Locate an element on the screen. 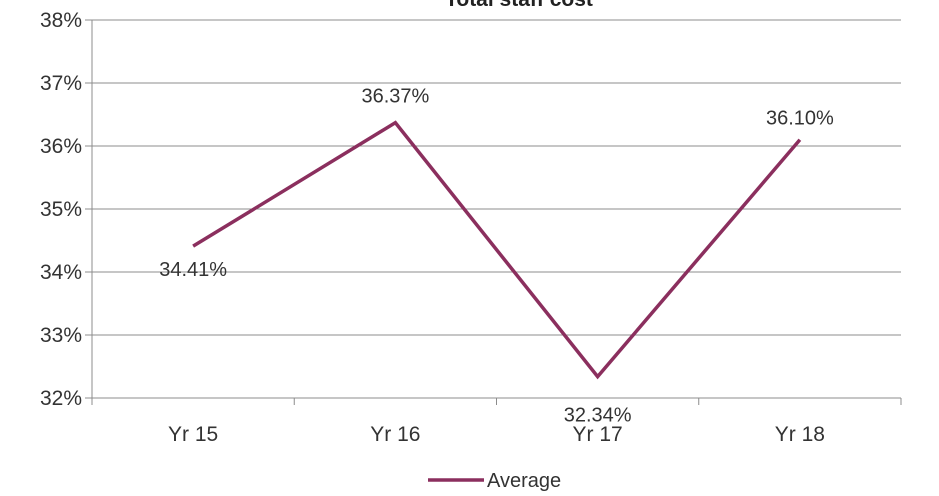 The height and width of the screenshot is (496, 939). data-label: 32.34% is located at coordinates (598, 416).